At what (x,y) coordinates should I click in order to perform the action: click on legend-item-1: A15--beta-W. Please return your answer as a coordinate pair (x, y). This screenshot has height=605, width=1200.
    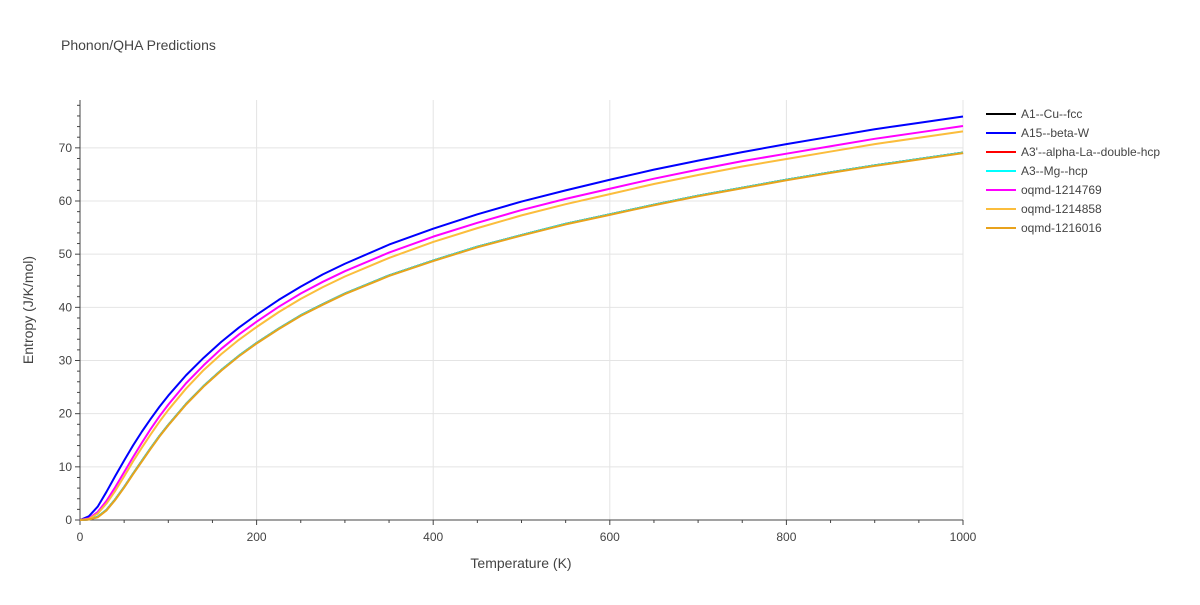
    Looking at the image, I should click on (1038, 133).